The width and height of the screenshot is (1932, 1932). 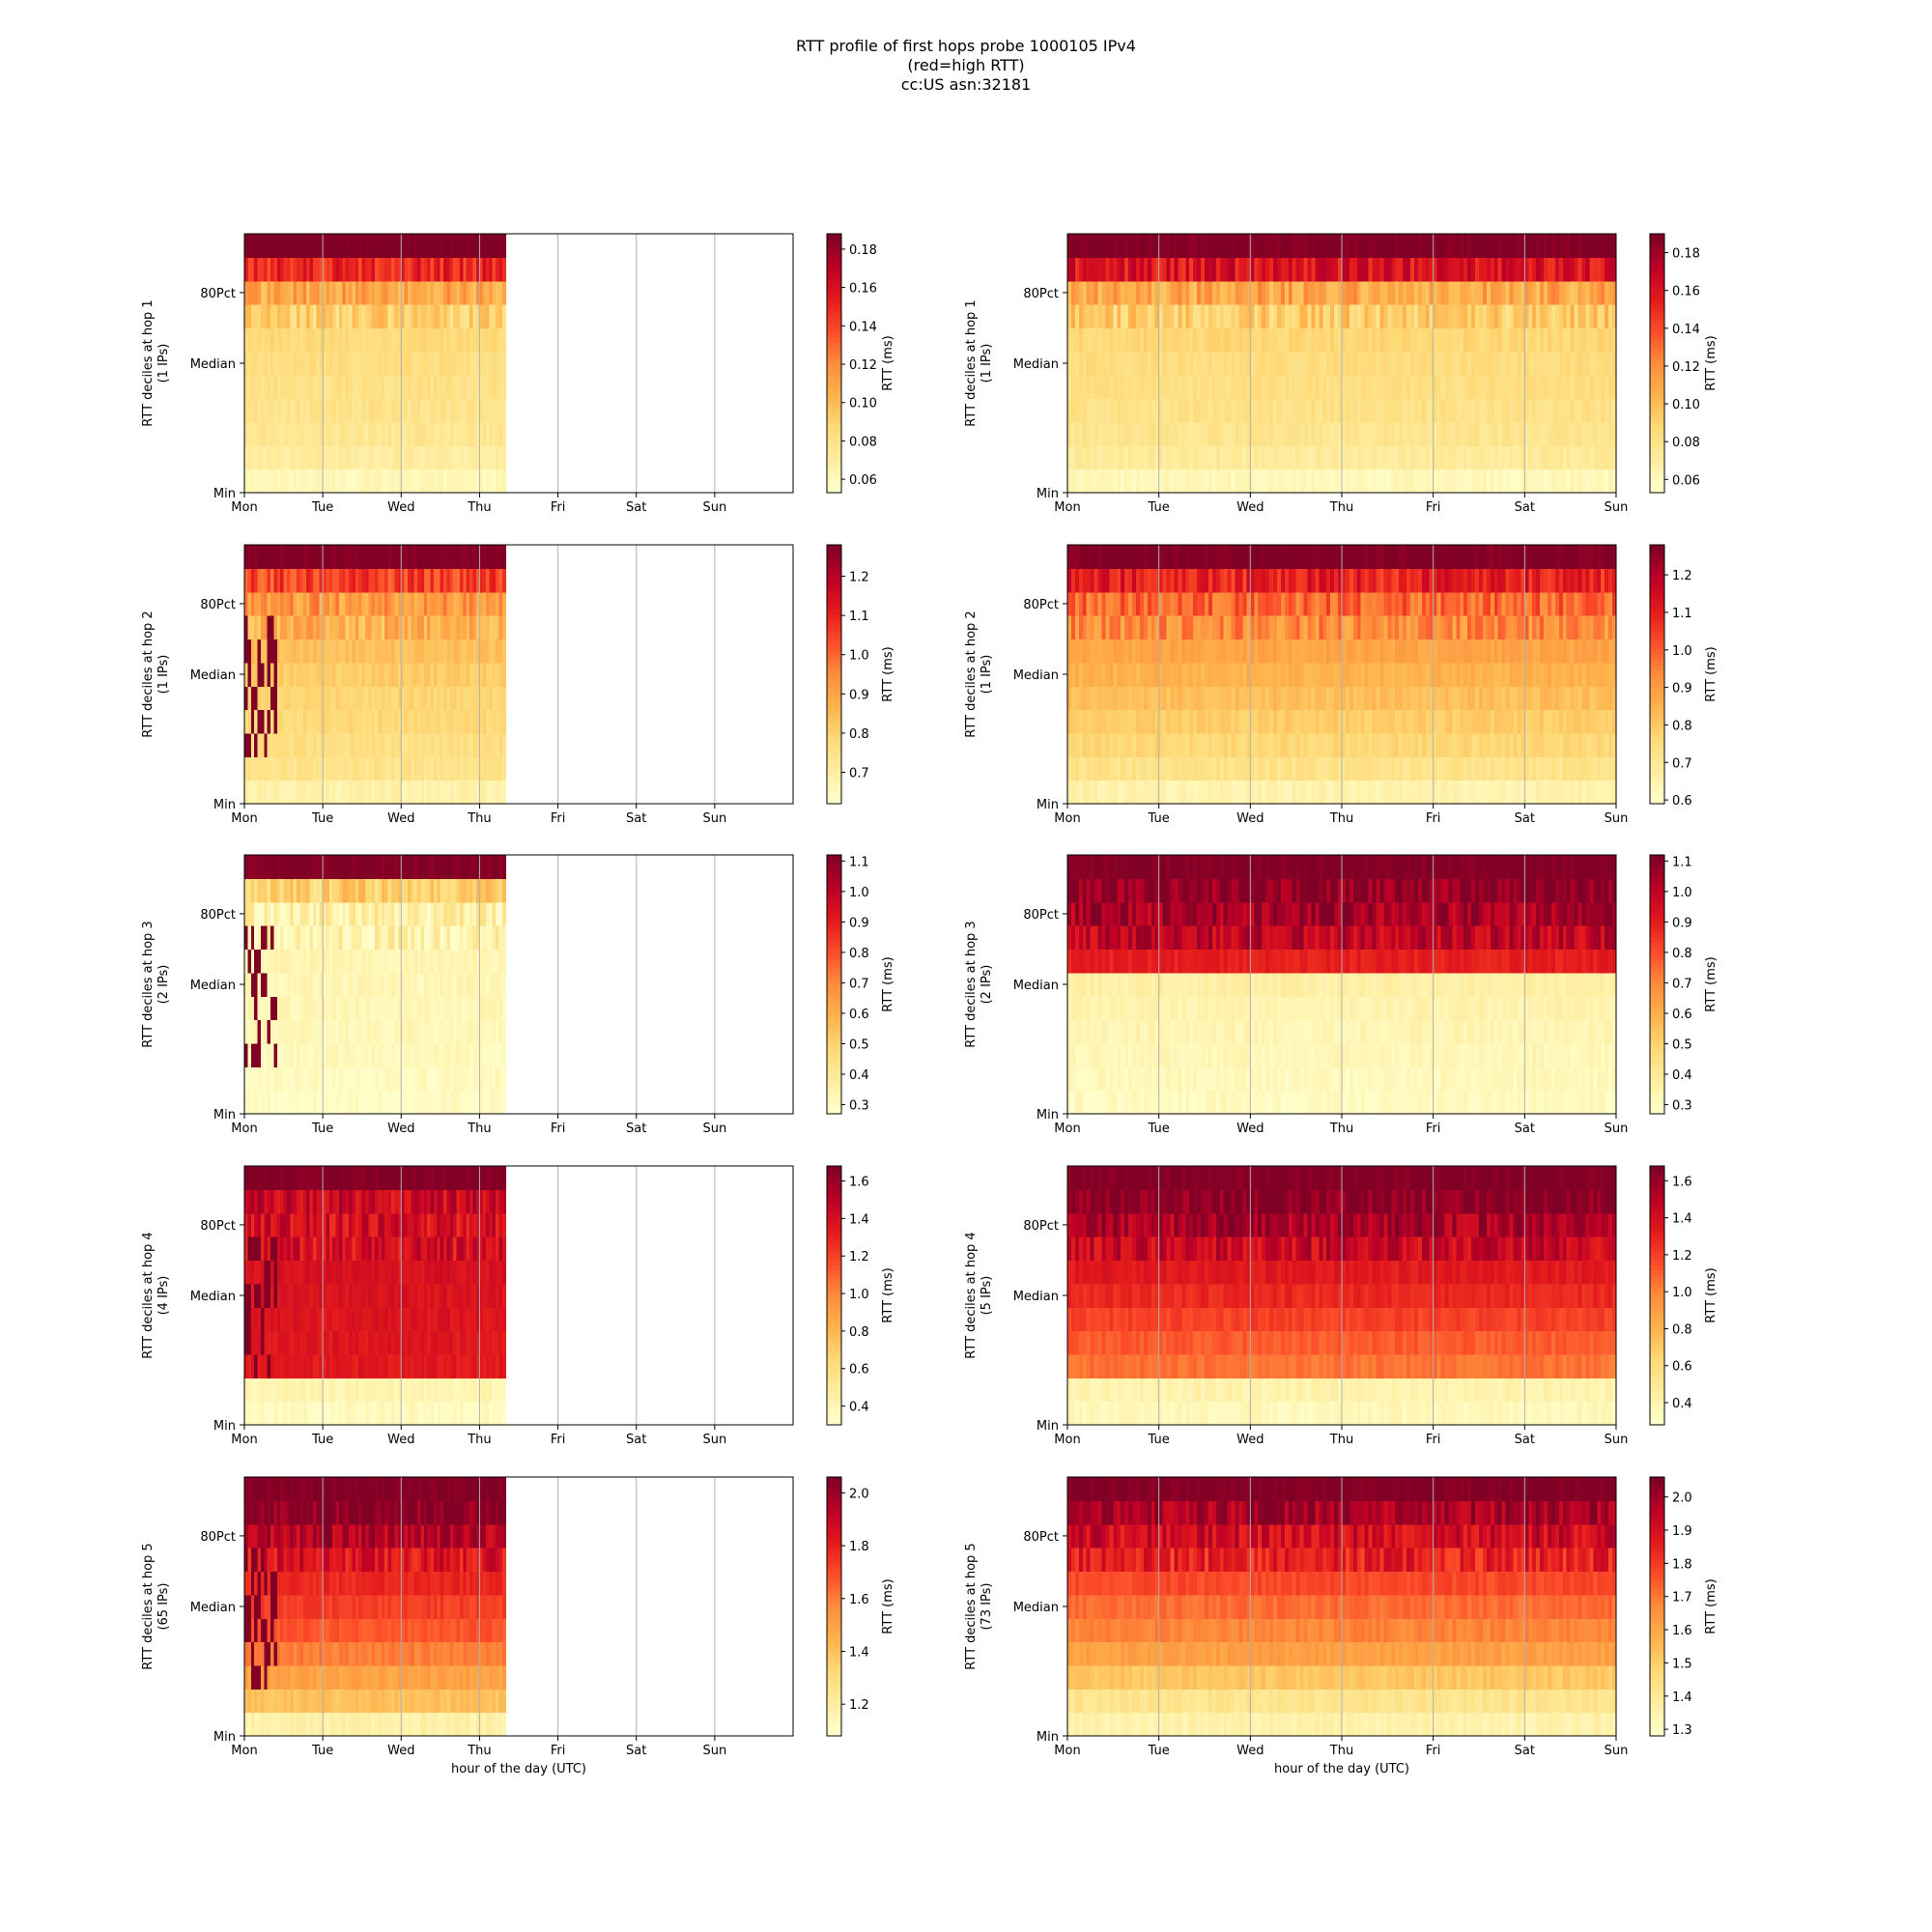 I want to click on chart-title-line-2: (red=high RTT), so click(x=966, y=65).